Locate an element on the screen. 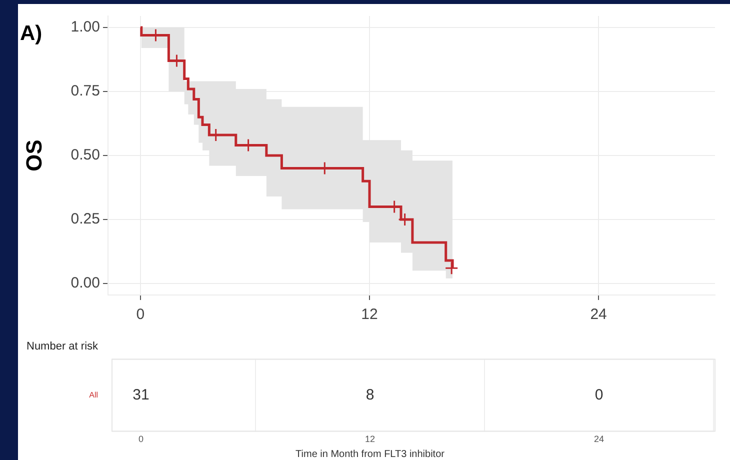  data-label: 8 is located at coordinates (370, 395).